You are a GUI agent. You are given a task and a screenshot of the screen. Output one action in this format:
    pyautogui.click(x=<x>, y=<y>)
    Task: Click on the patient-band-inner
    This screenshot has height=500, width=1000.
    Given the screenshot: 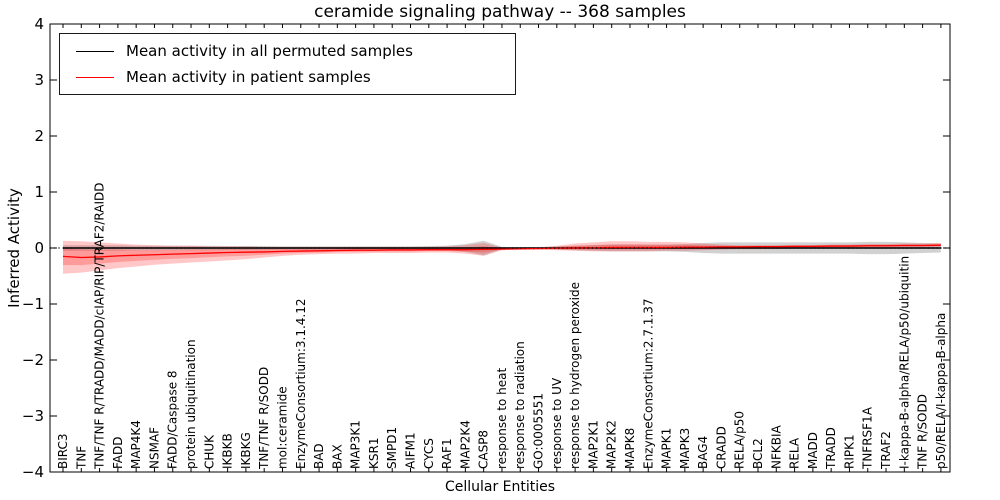 What is the action you would take?
    pyautogui.click(x=502, y=255)
    